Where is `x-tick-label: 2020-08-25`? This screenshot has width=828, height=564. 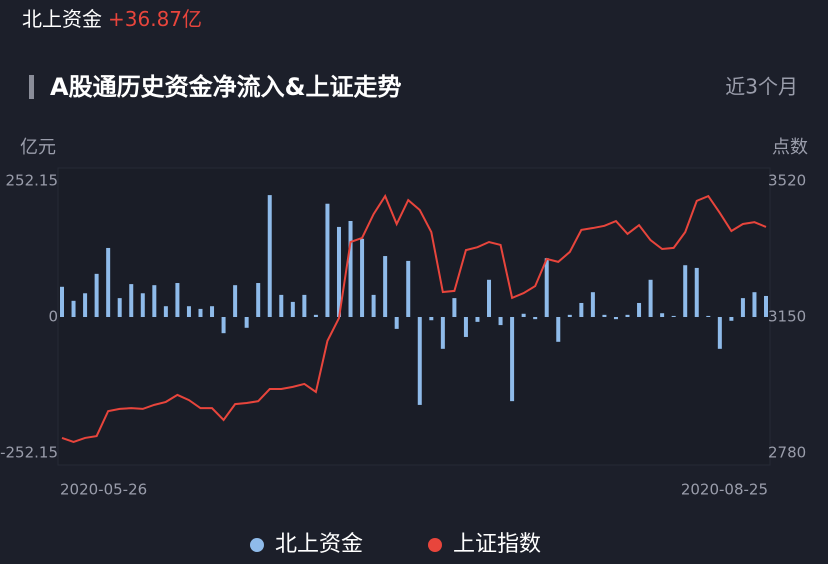
x-tick-label: 2020-08-25 is located at coordinates (724, 490).